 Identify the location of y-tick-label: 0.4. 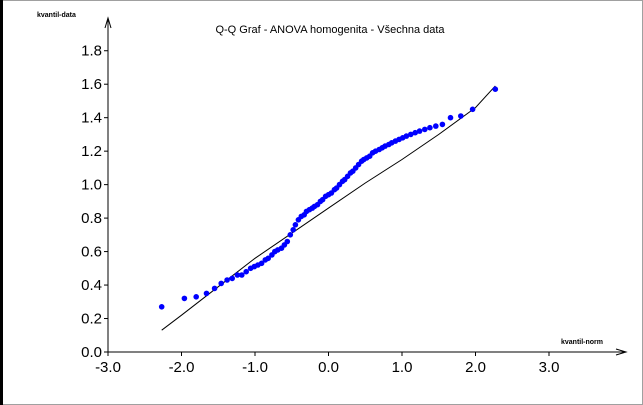
(91, 285).